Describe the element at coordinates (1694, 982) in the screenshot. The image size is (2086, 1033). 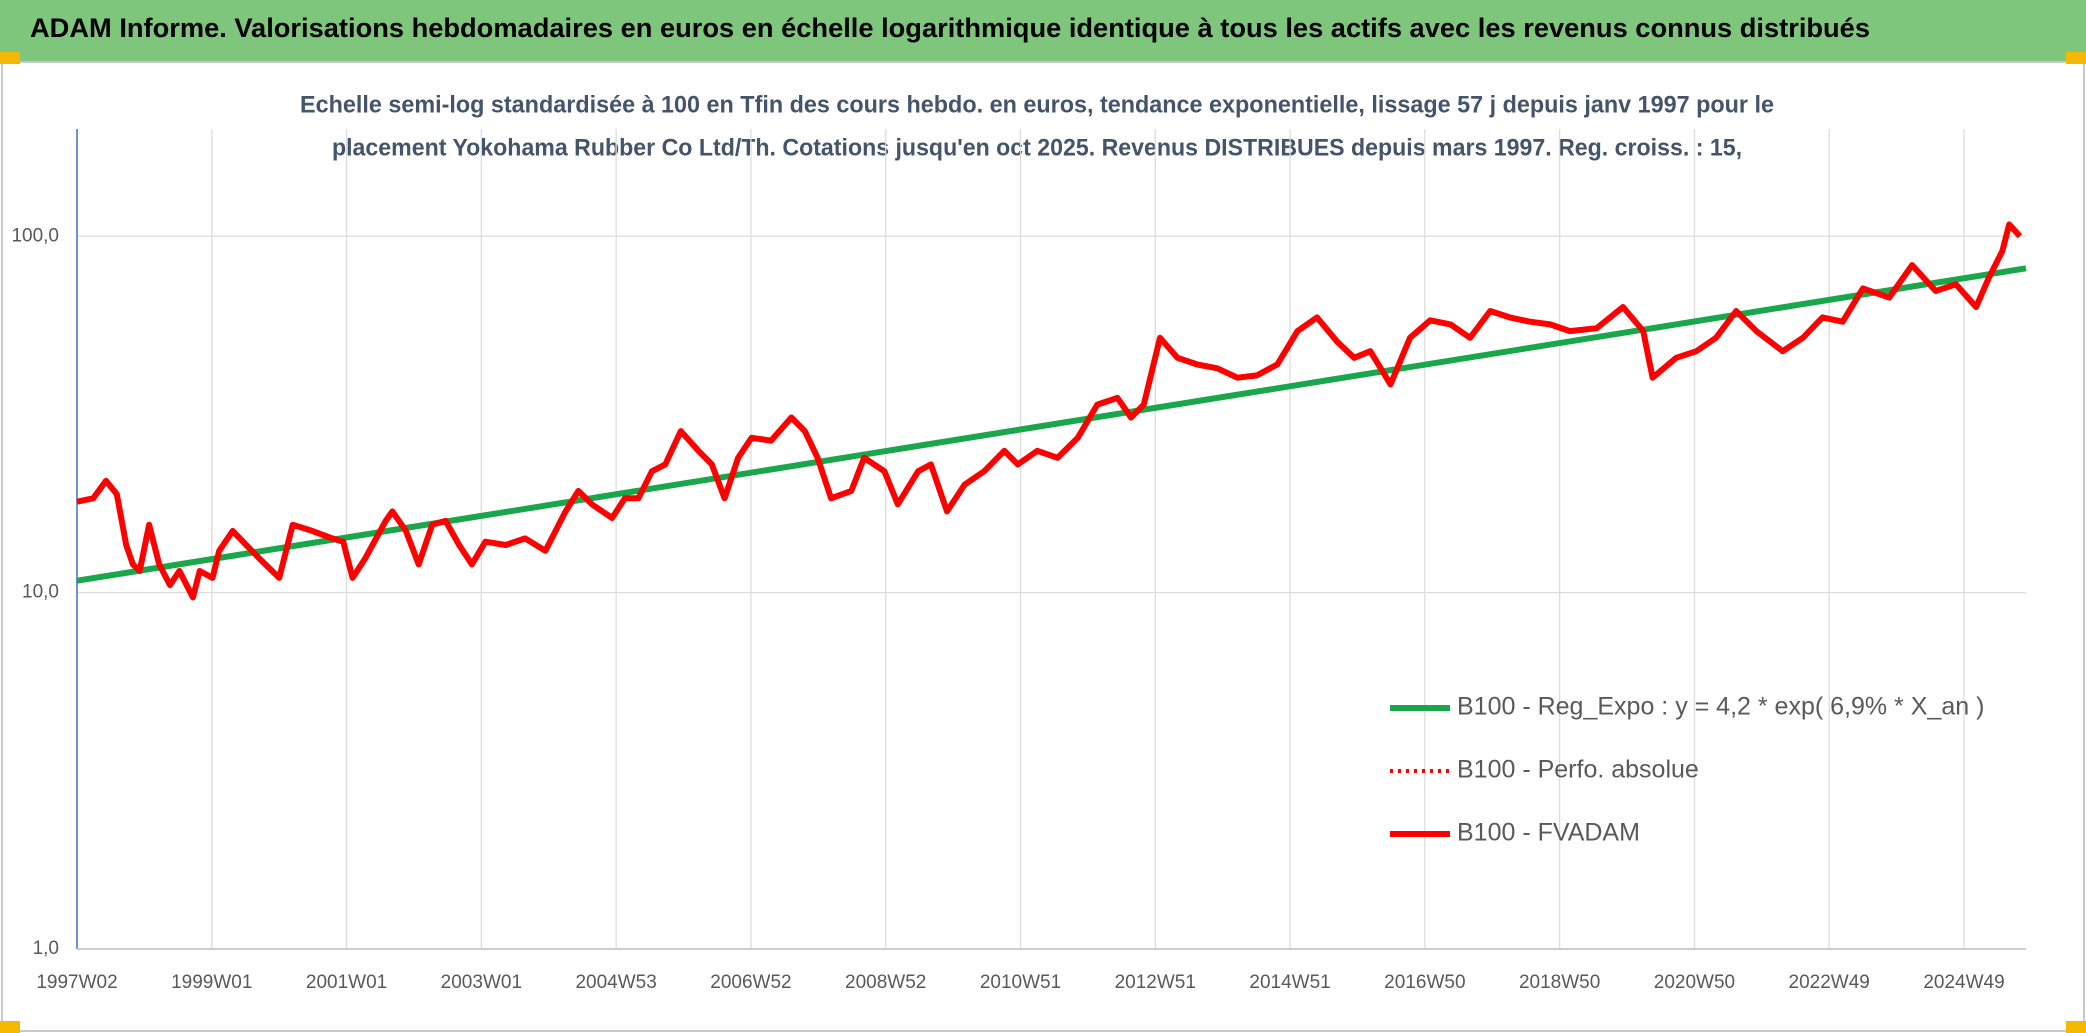
I see `x-tick-label: 2020W50` at that location.